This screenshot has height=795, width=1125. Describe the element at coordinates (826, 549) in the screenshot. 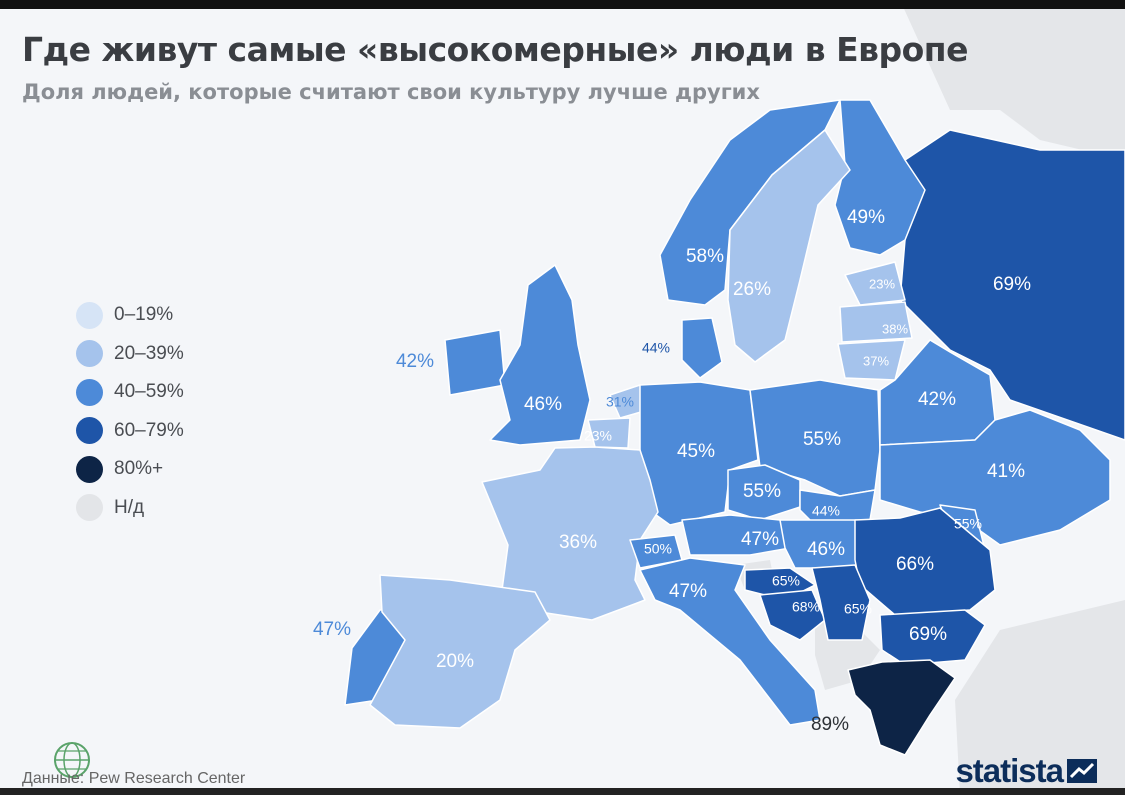

I see `label-hungary: 46%` at that location.